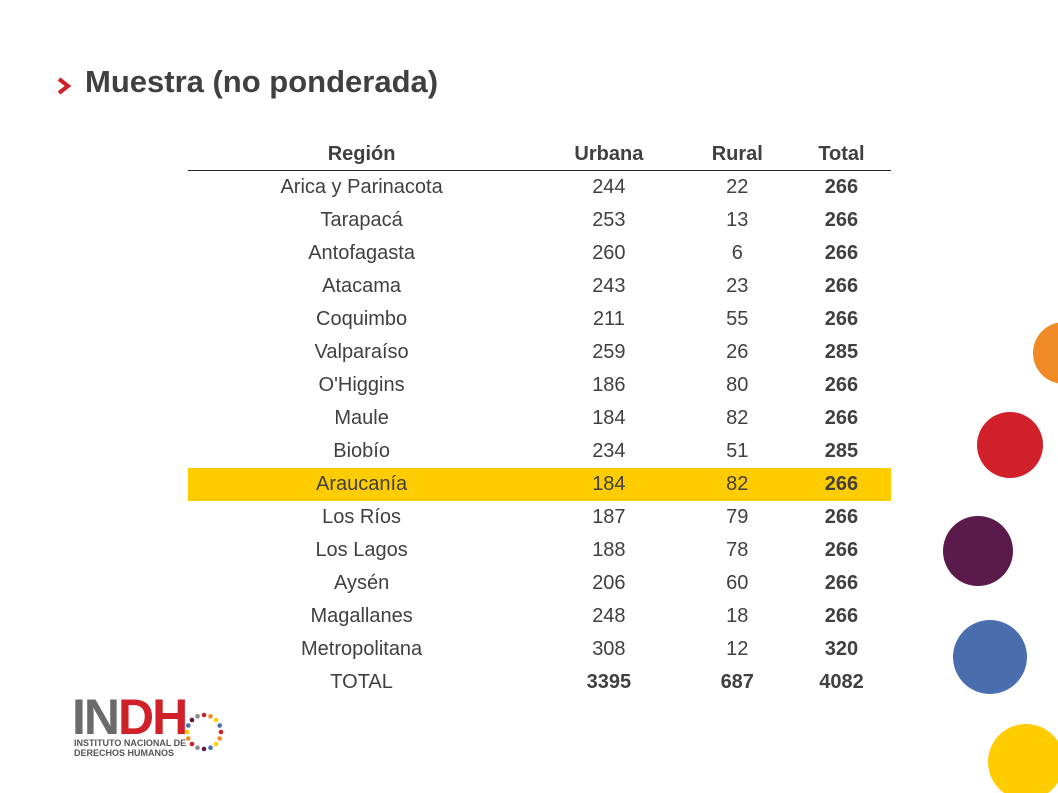  I want to click on table-cell: 80, so click(737, 385).